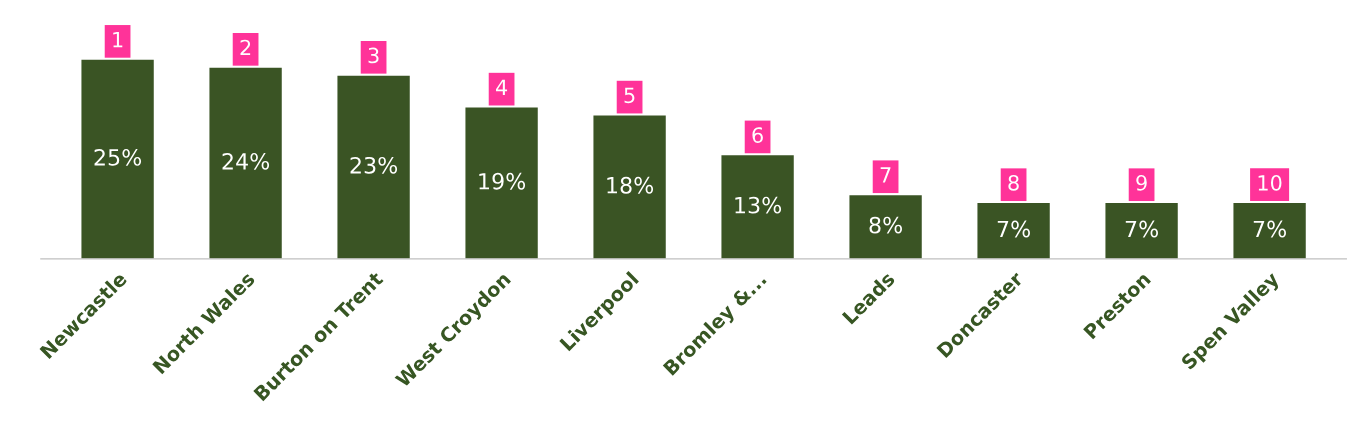  I want to click on data-label: 13%, so click(758, 205).